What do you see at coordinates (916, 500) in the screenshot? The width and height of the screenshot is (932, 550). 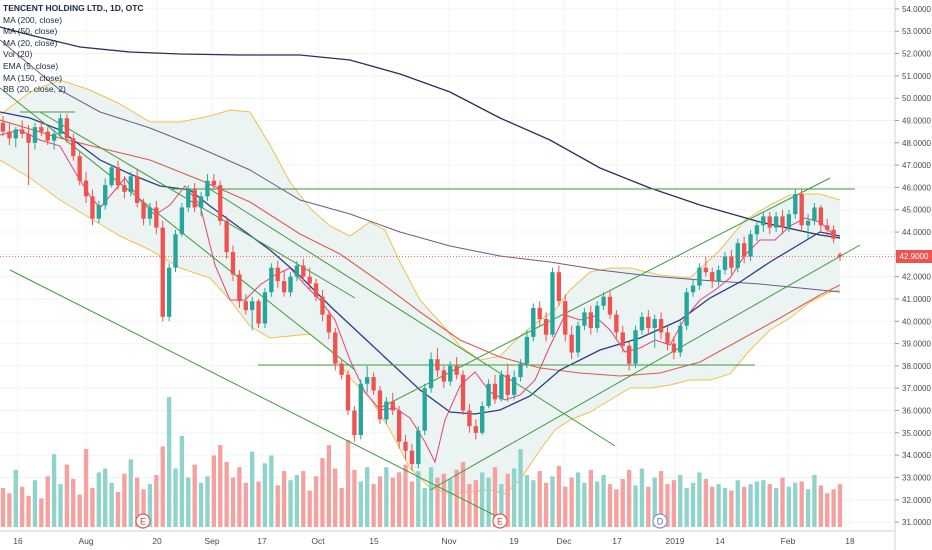 I see `y-tick-label: 32.0000` at bounding box center [916, 500].